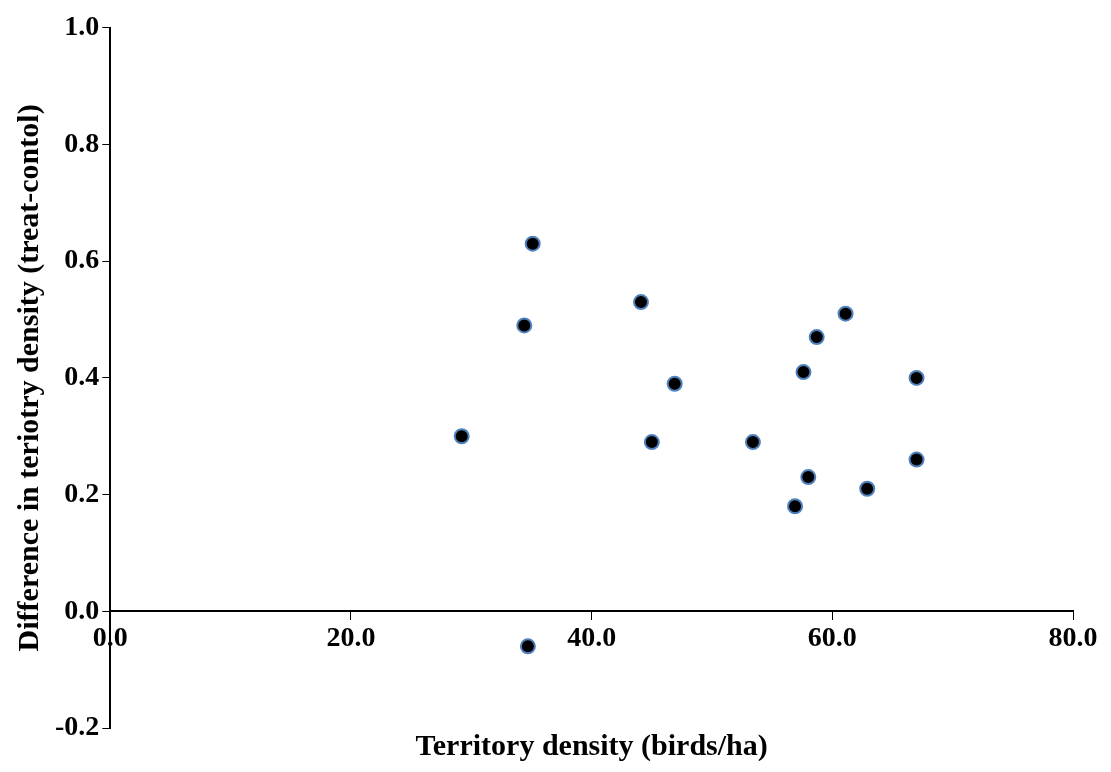 This screenshot has height=772, width=1111. Describe the element at coordinates (592, 637) in the screenshot. I see `x-tick-label: 40.0` at that location.